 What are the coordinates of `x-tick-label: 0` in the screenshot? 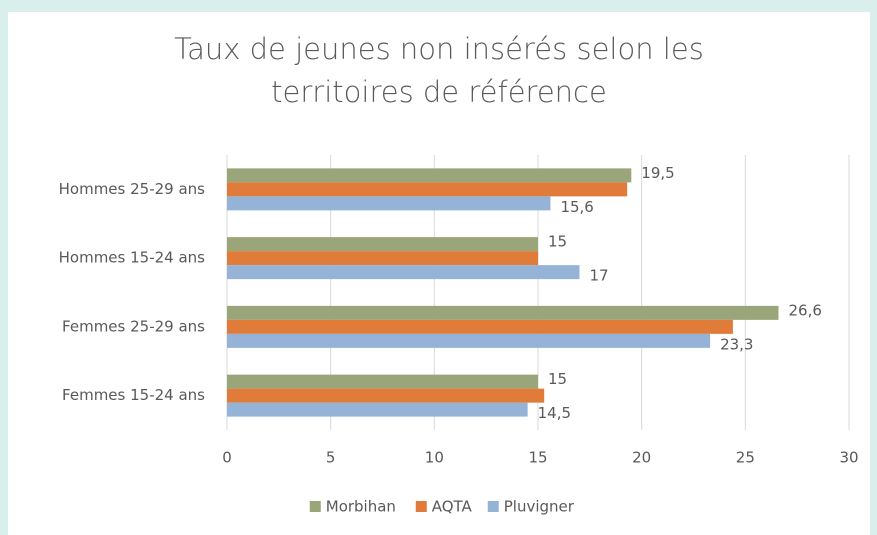 It's located at (227, 458).